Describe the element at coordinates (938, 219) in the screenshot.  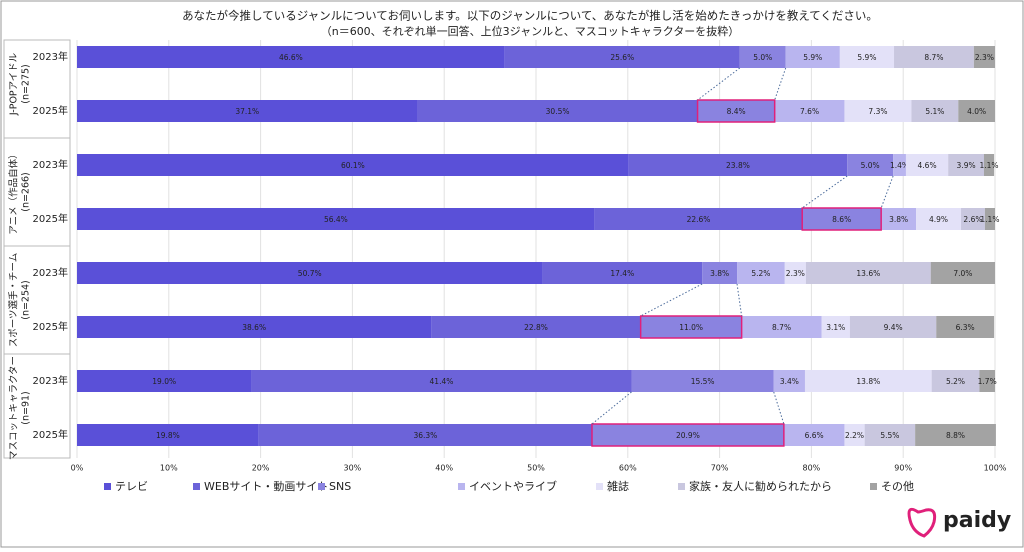
I see `data-label: 4.9%` at that location.